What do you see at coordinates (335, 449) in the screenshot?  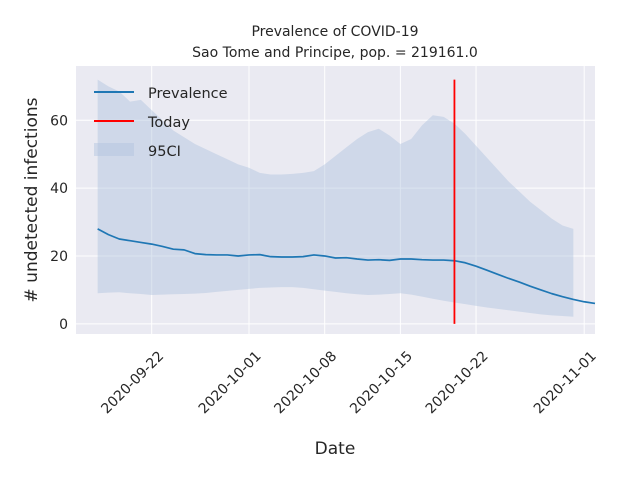 I see `x-axis-label: Date` at bounding box center [335, 449].